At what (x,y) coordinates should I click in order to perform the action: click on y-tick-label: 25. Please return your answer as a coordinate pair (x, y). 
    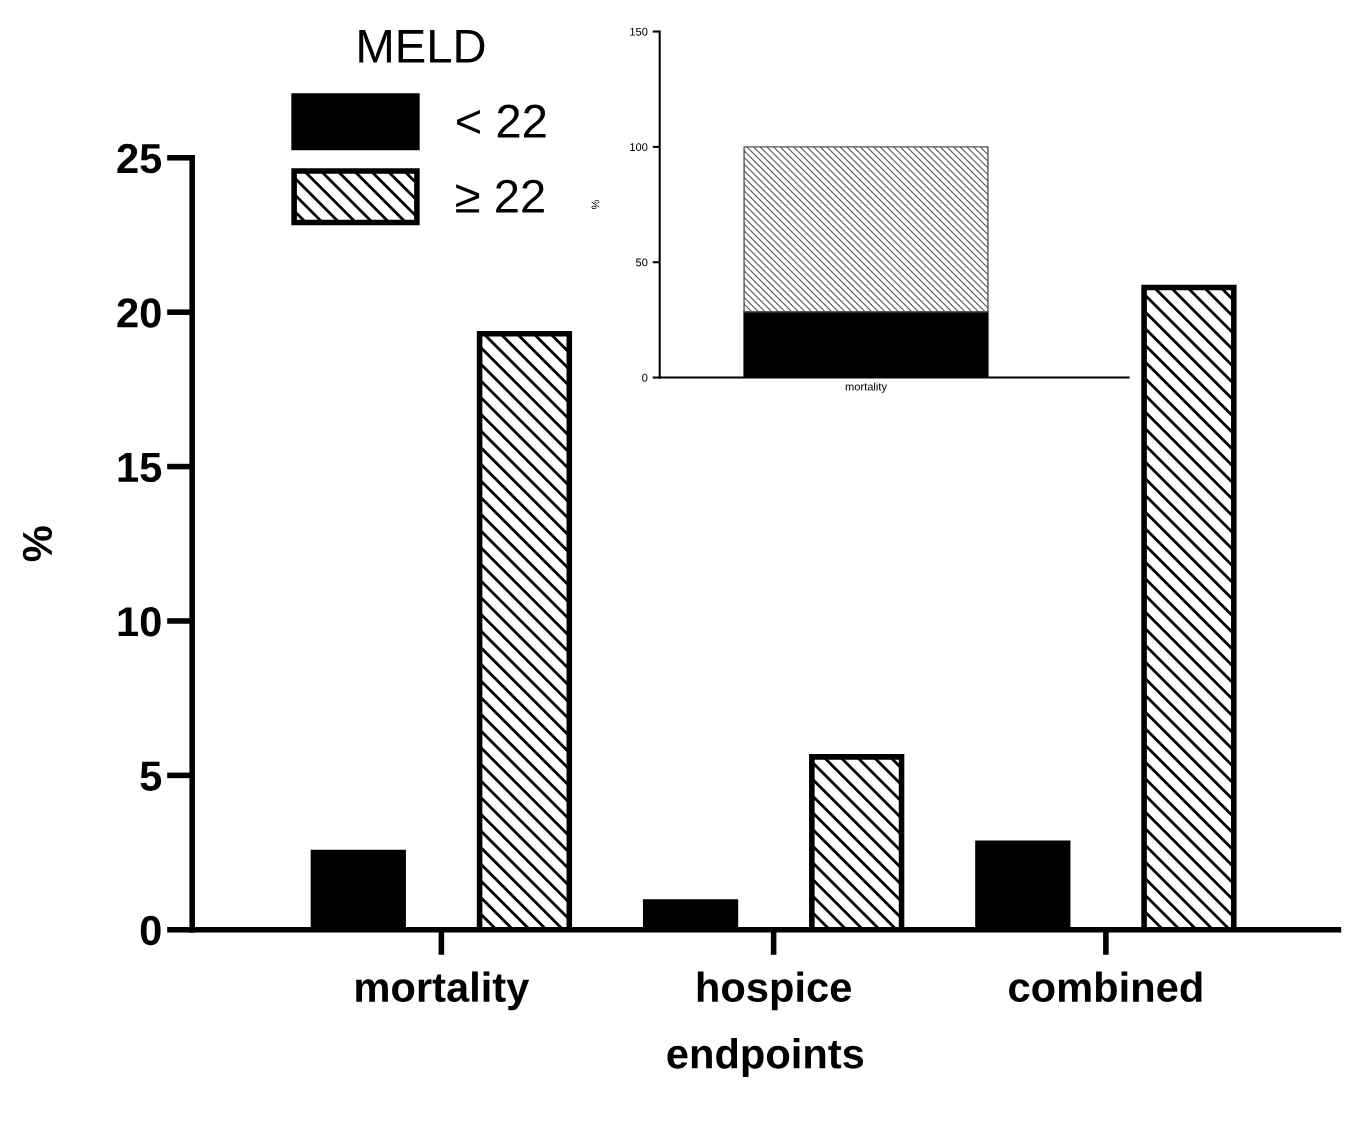
    Looking at the image, I should click on (139, 158).